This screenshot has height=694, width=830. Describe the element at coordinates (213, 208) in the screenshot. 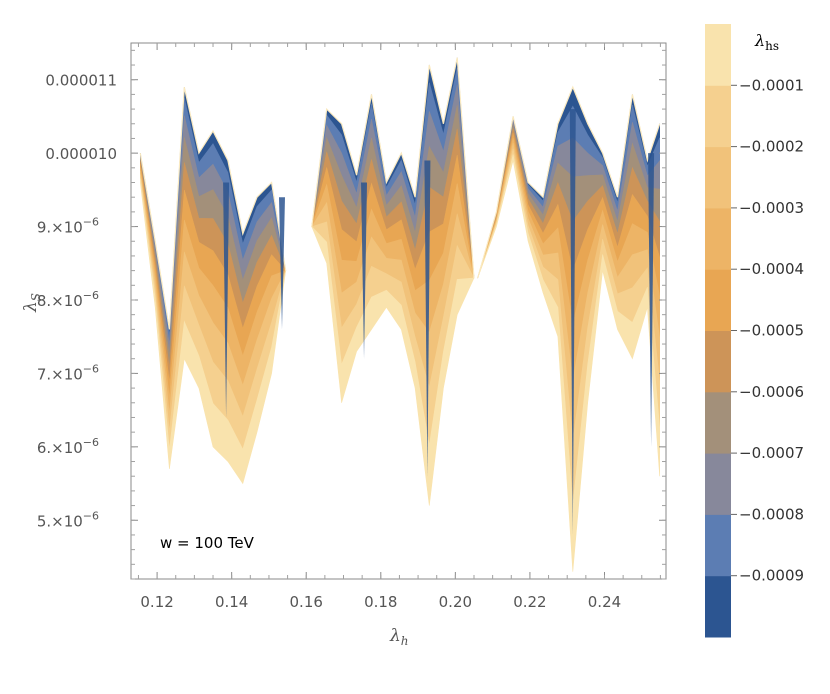

I see `ridge-highlight-r1` at that location.